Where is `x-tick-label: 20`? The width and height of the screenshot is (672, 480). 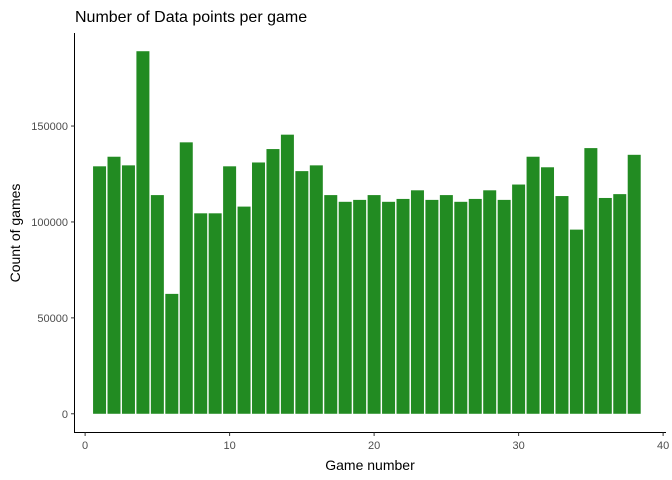 x-tick-label: 20 is located at coordinates (374, 446).